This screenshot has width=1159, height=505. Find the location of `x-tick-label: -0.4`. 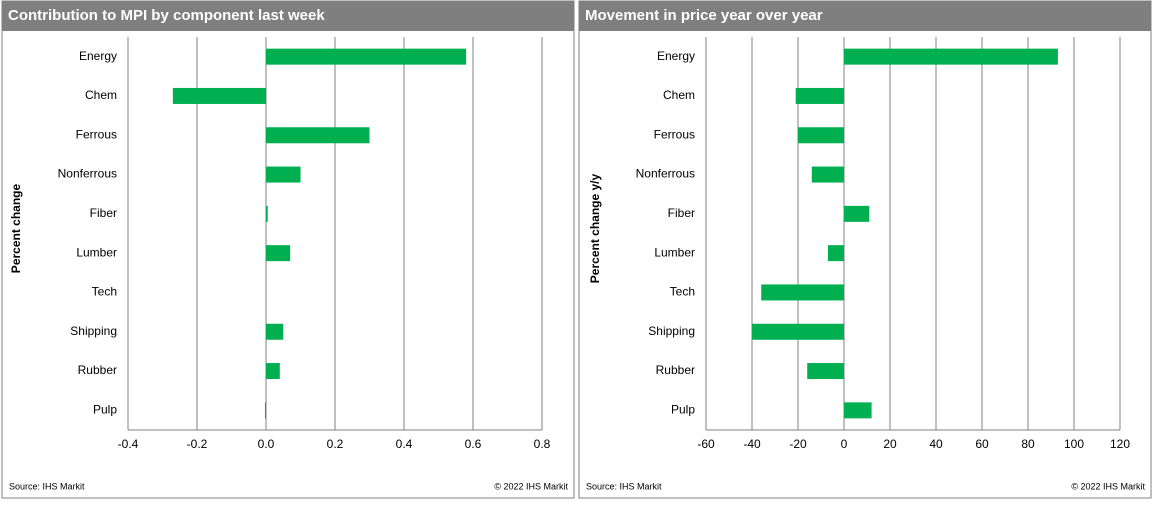

x-tick-label: -0.4 is located at coordinates (128, 444).